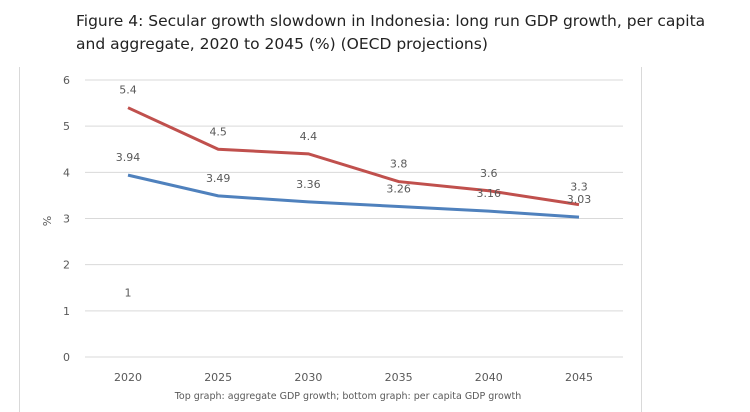 The height and width of the screenshot is (412, 750). I want to click on annotation: 1, so click(128, 292).